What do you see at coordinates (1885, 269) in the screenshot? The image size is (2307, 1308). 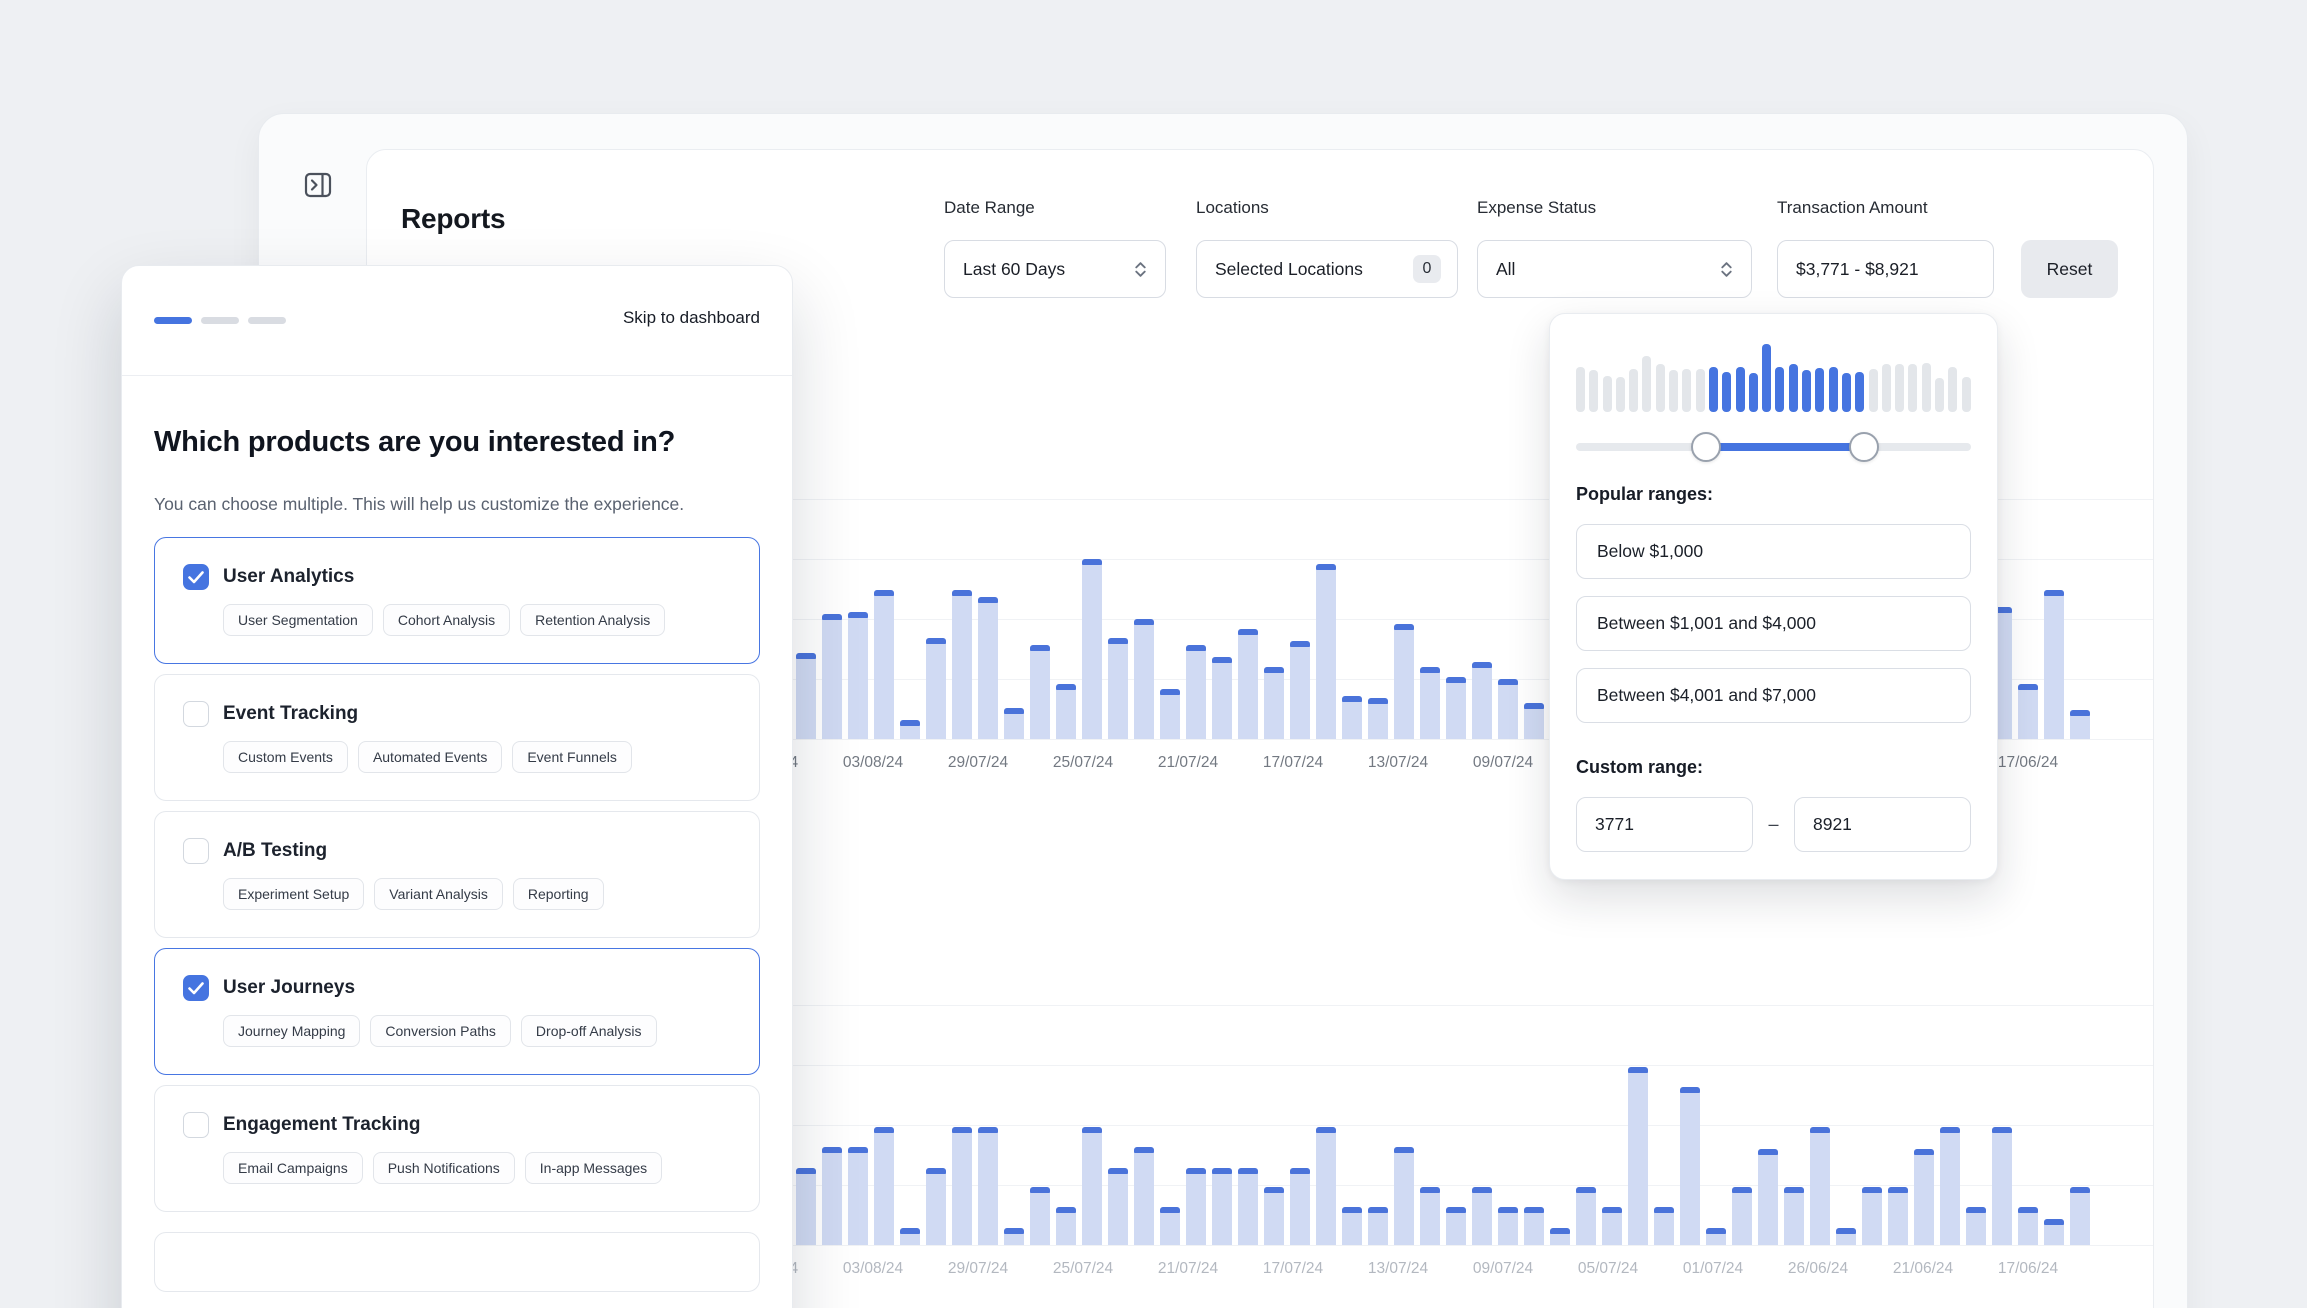 I see `transaction-amount-field: $3,771 - $8,921` at bounding box center [1885, 269].